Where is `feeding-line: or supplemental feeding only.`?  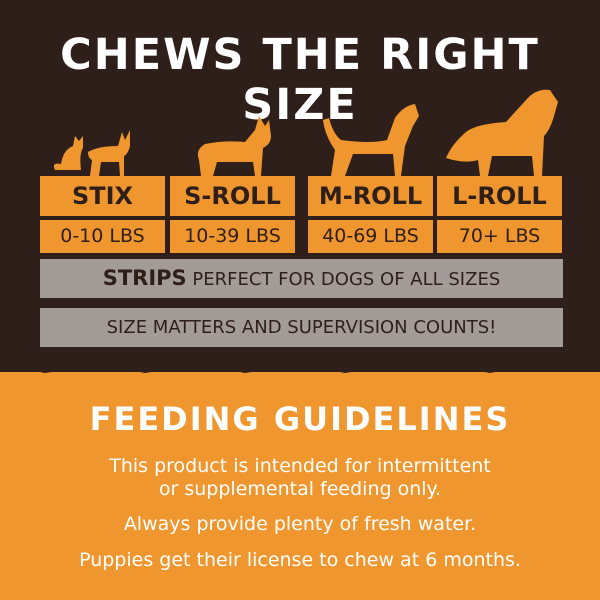 feeding-line: or supplemental feeding only. is located at coordinates (300, 489).